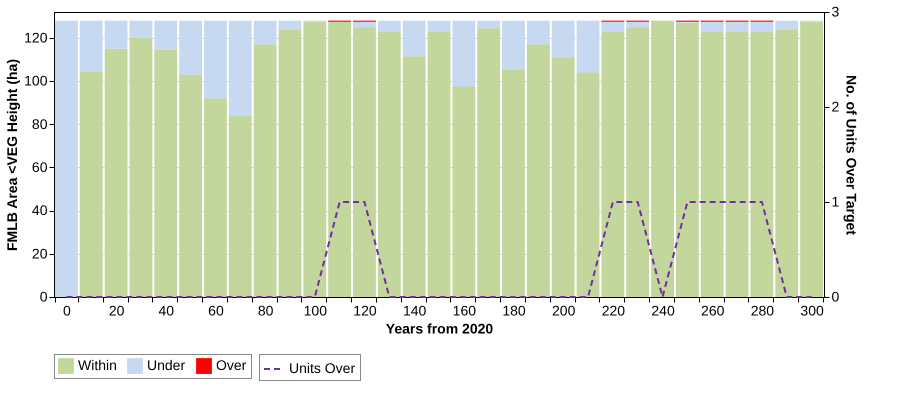 The image size is (922, 400). What do you see at coordinates (166, 365) in the screenshot?
I see `legend-label: Under` at bounding box center [166, 365].